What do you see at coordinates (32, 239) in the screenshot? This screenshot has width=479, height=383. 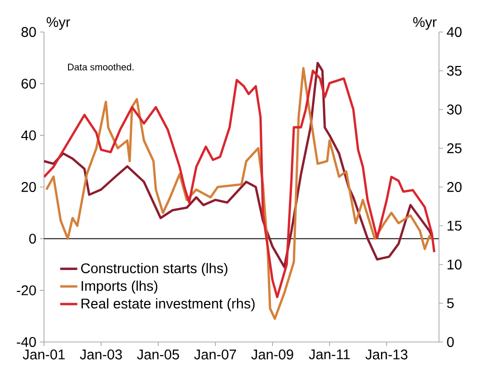 I see `y-tick-label: 0` at bounding box center [32, 239].